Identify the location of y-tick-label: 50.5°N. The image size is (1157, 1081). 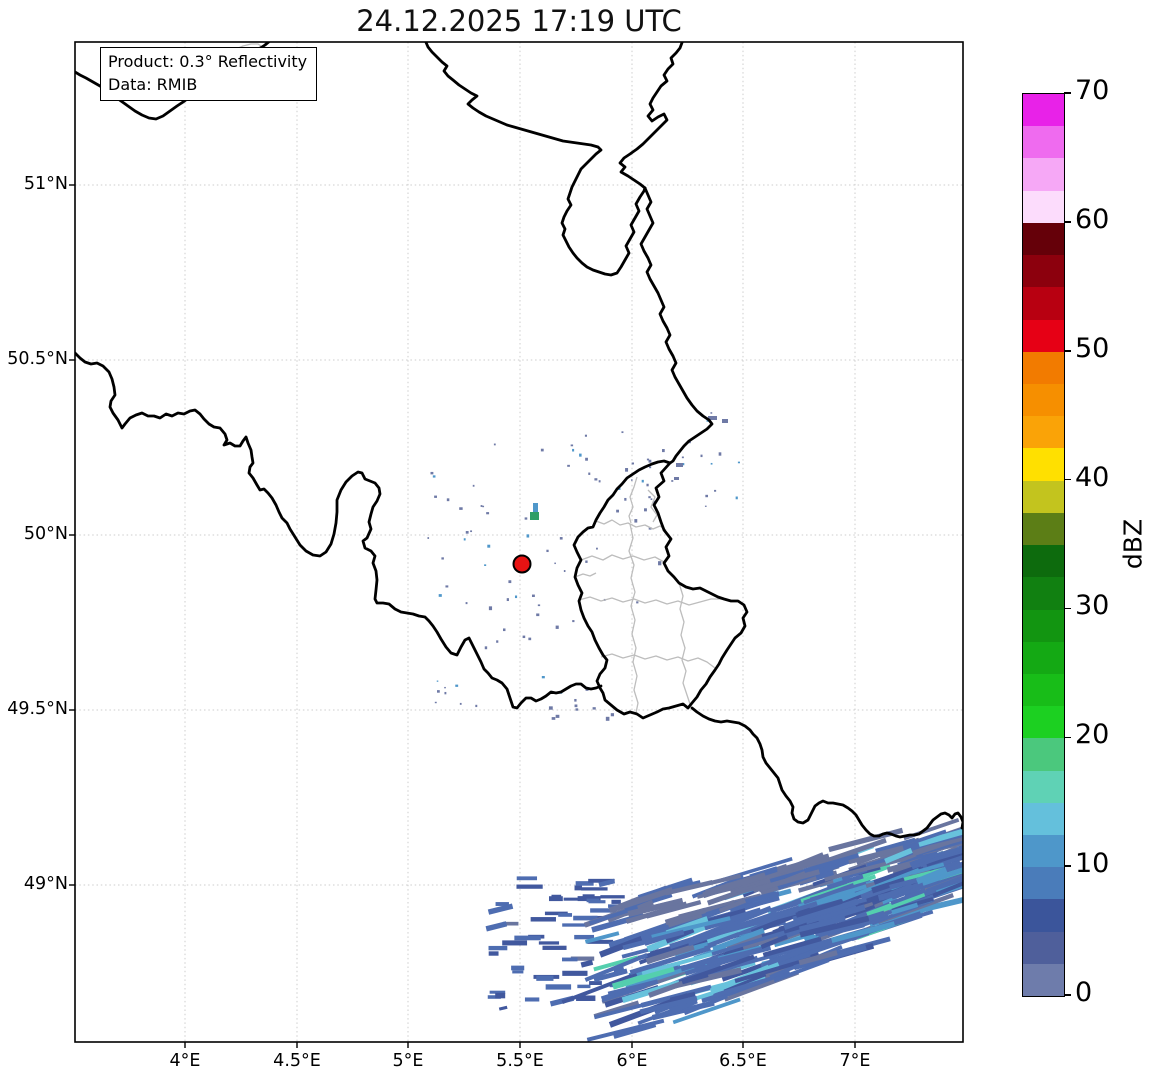
(37, 359).